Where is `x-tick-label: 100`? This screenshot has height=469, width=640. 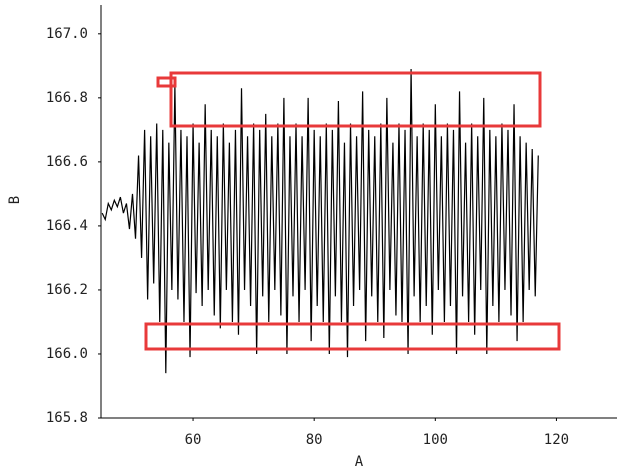 x-tick-label: 100 is located at coordinates (435, 440).